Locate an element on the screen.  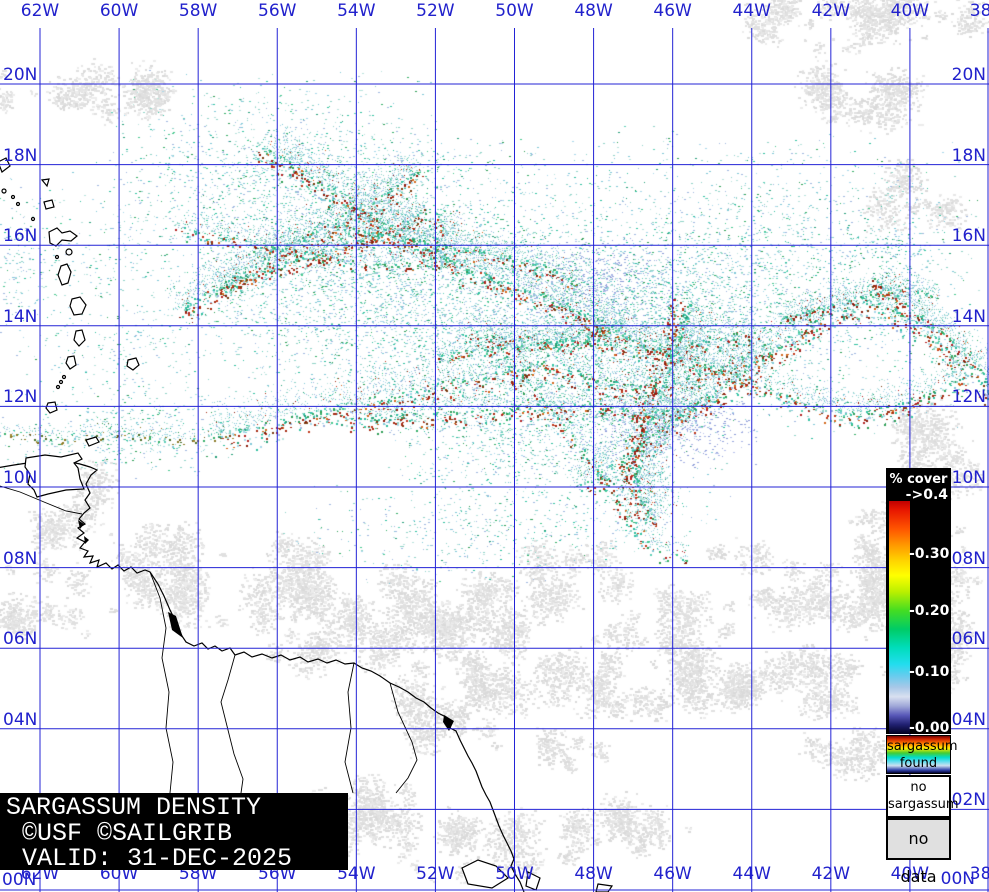
legend-title: % cover is located at coordinates (918, 479).